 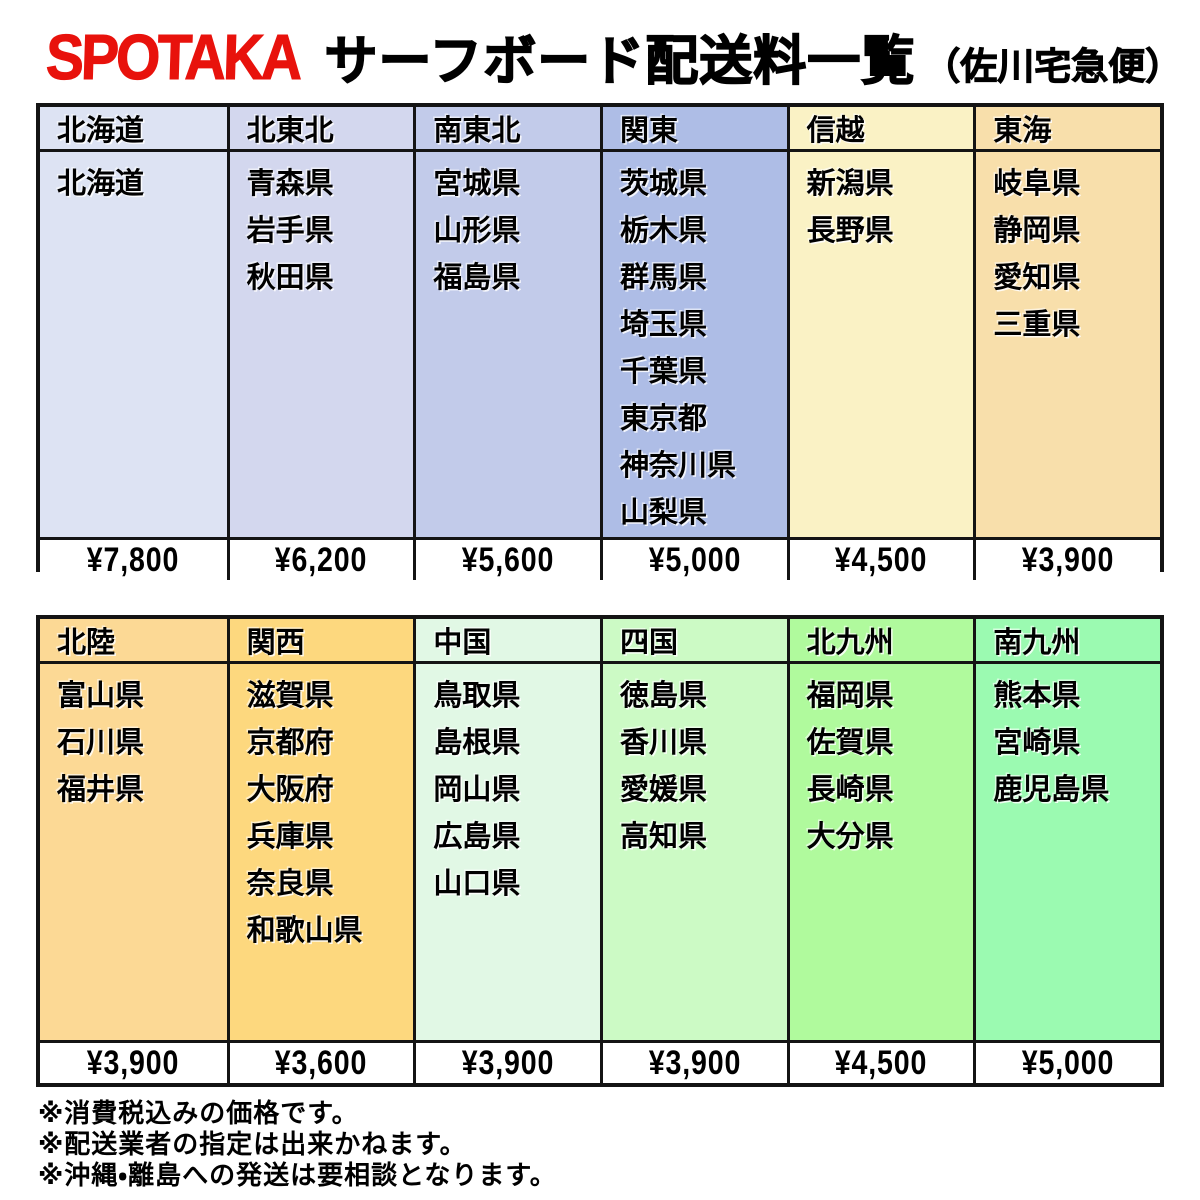 I want to click on region-name: 南九州, so click(x=1037, y=643).